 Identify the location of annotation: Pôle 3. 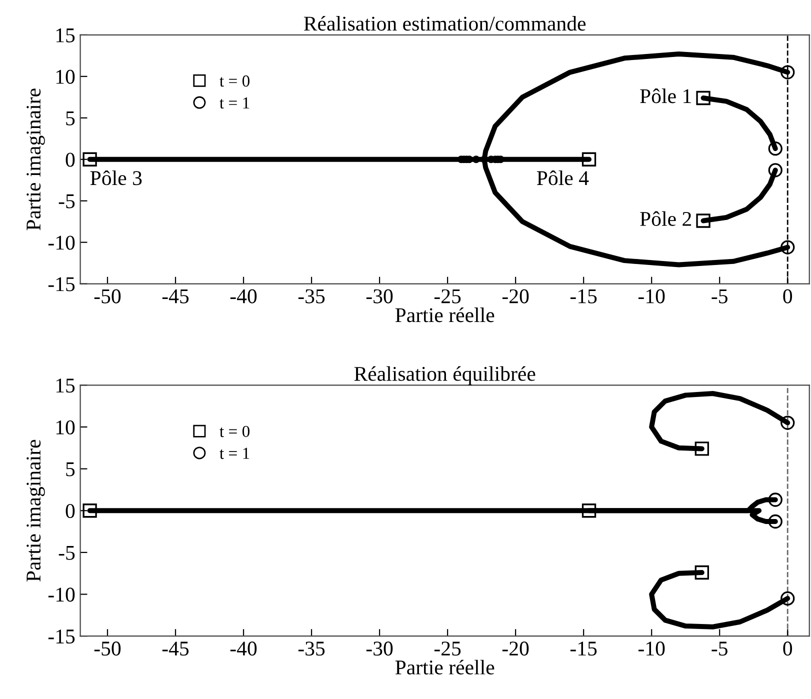
(116, 178).